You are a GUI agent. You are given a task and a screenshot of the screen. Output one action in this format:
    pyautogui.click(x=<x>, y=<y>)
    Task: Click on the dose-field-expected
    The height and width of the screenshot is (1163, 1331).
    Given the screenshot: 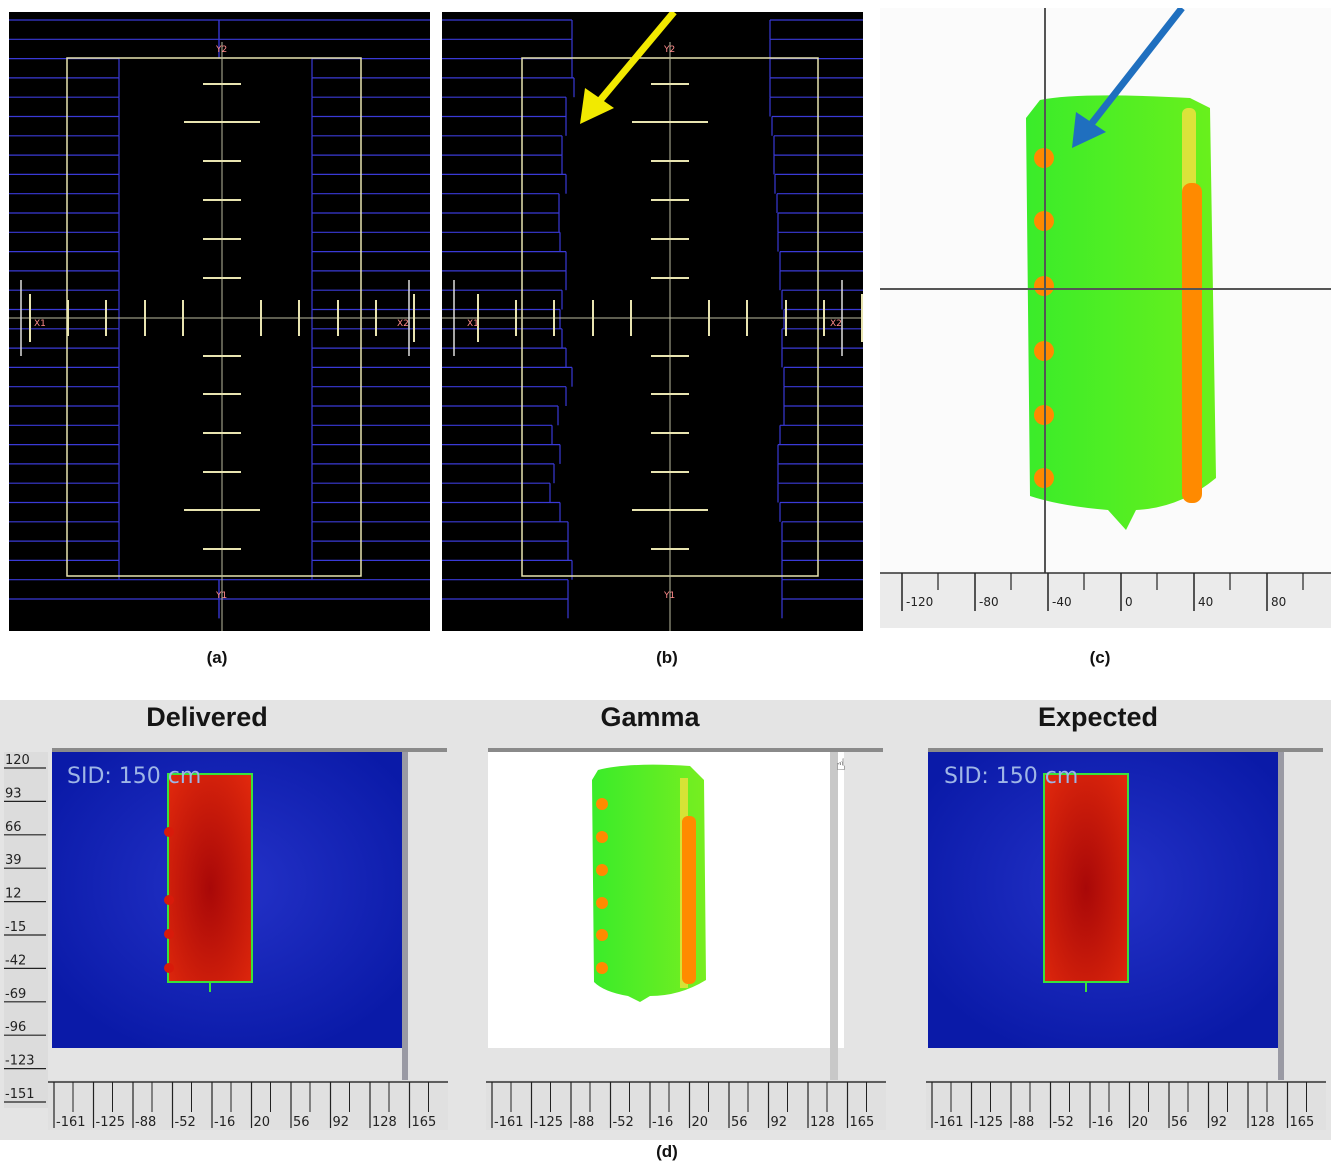 What is the action you would take?
    pyautogui.click(x=1086, y=878)
    